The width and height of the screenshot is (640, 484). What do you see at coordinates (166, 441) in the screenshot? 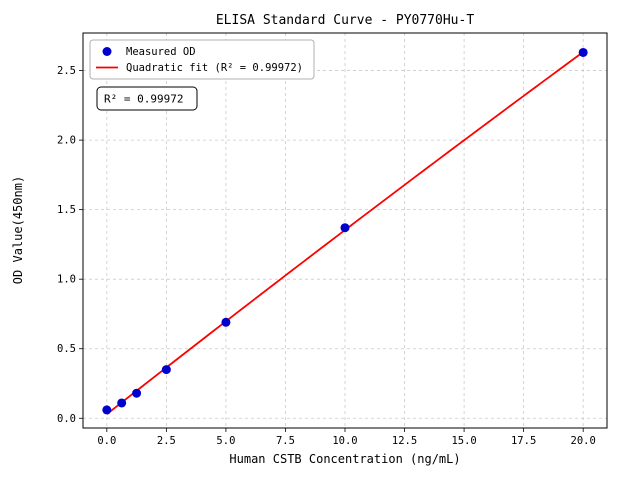
I see `x-tick-label: 2.5` at bounding box center [166, 441].